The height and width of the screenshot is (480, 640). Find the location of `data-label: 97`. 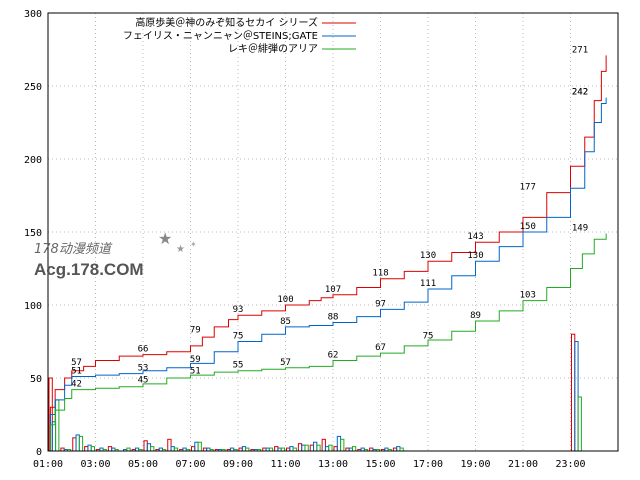

data-label: 97 is located at coordinates (380, 304).